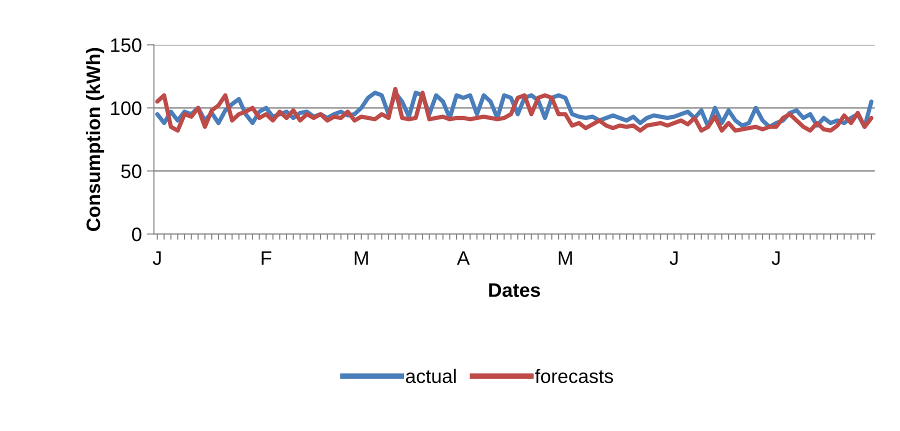 The image size is (900, 431). What do you see at coordinates (126, 45) in the screenshot?
I see `y-tick-label: 150` at bounding box center [126, 45].